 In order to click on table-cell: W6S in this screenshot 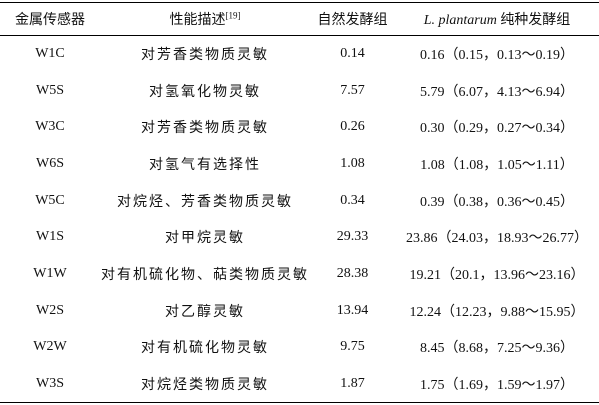, I will do `click(50, 163)`.